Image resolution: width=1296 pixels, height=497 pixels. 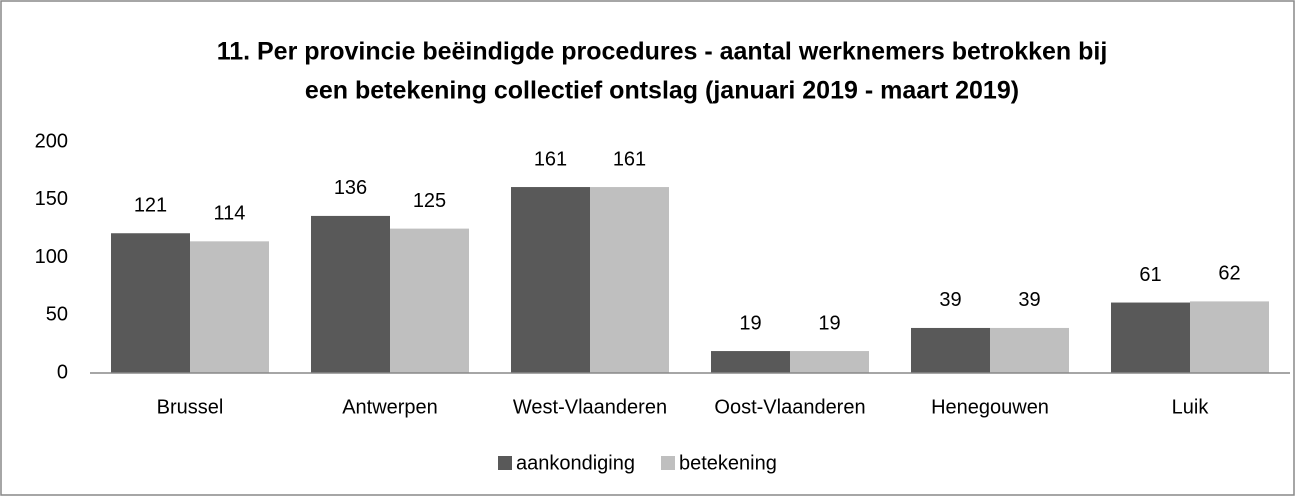 I want to click on y-tick-label: 200, so click(x=51, y=141).